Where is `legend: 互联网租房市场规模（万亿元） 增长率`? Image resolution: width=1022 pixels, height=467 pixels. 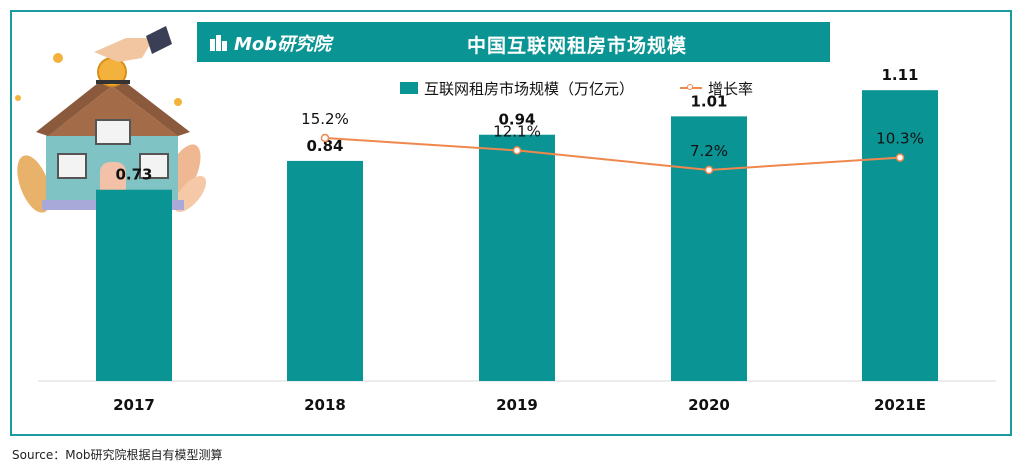
legend: 互联网租房市场规模（万亿元） 增长率 is located at coordinates (576, 88).